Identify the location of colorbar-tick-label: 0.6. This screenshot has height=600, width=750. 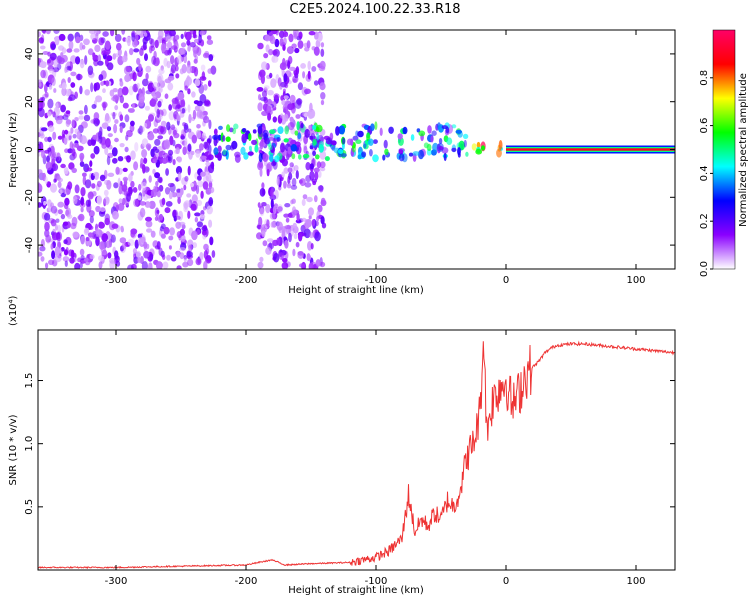
(704, 126).